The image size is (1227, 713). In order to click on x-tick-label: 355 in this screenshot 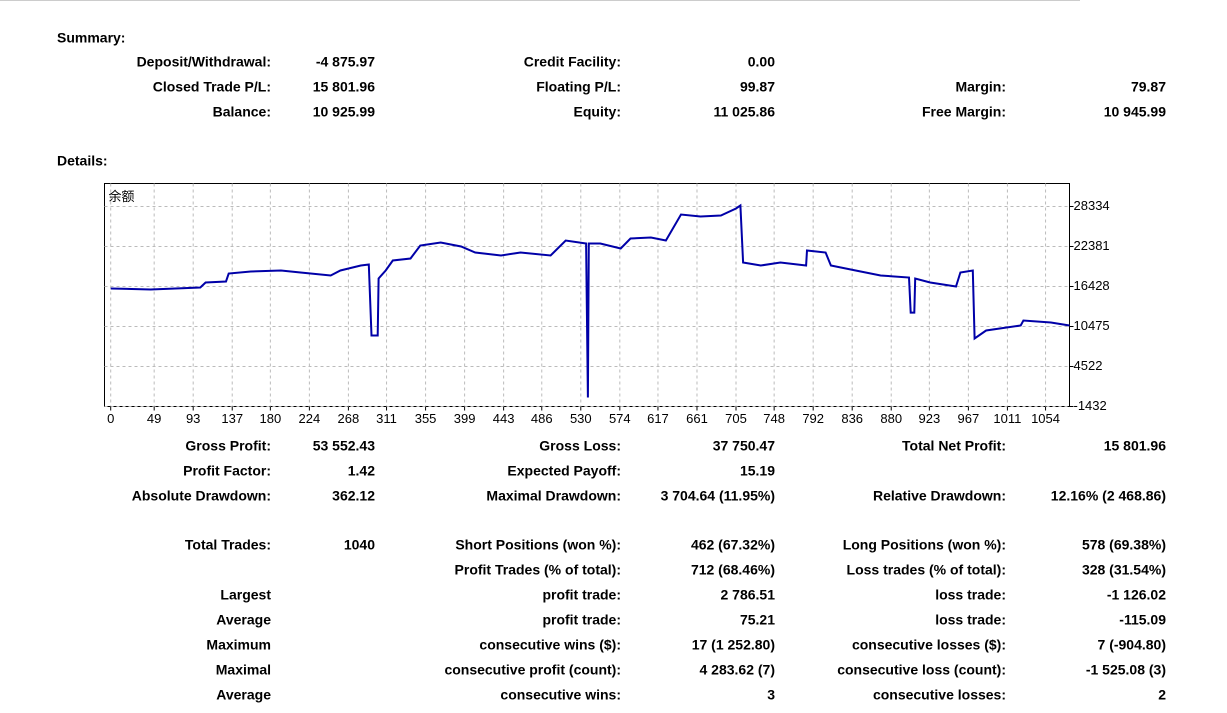, I will do `click(426, 418)`.